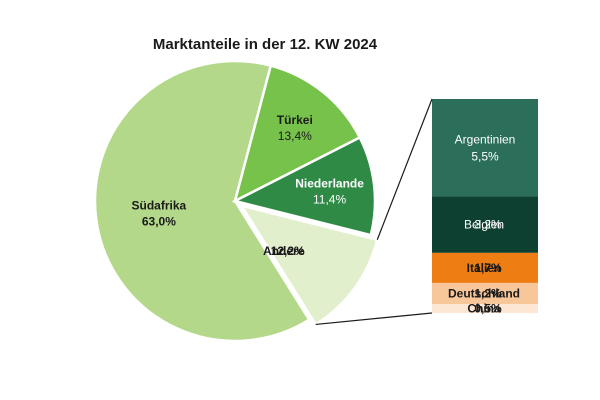 The width and height of the screenshot is (600, 400). Describe the element at coordinates (308, 265) in the screenshot. I see `pie-slice-andere` at that location.